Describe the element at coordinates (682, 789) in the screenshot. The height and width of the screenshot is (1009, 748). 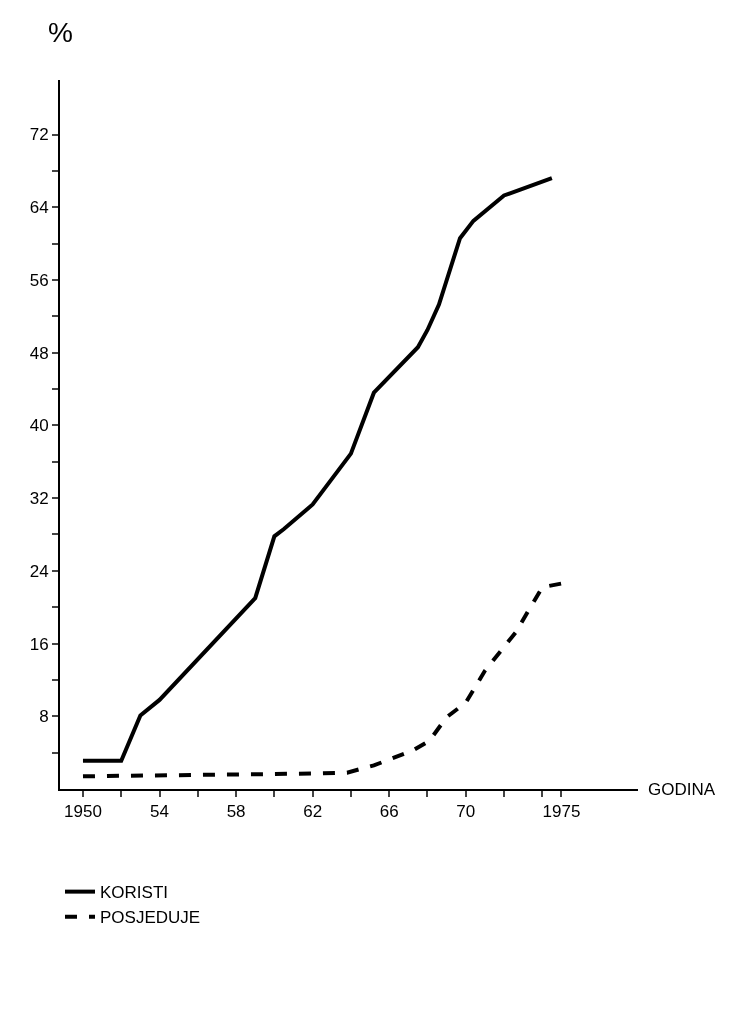
I see `x-axis-title: GODINA` at that location.